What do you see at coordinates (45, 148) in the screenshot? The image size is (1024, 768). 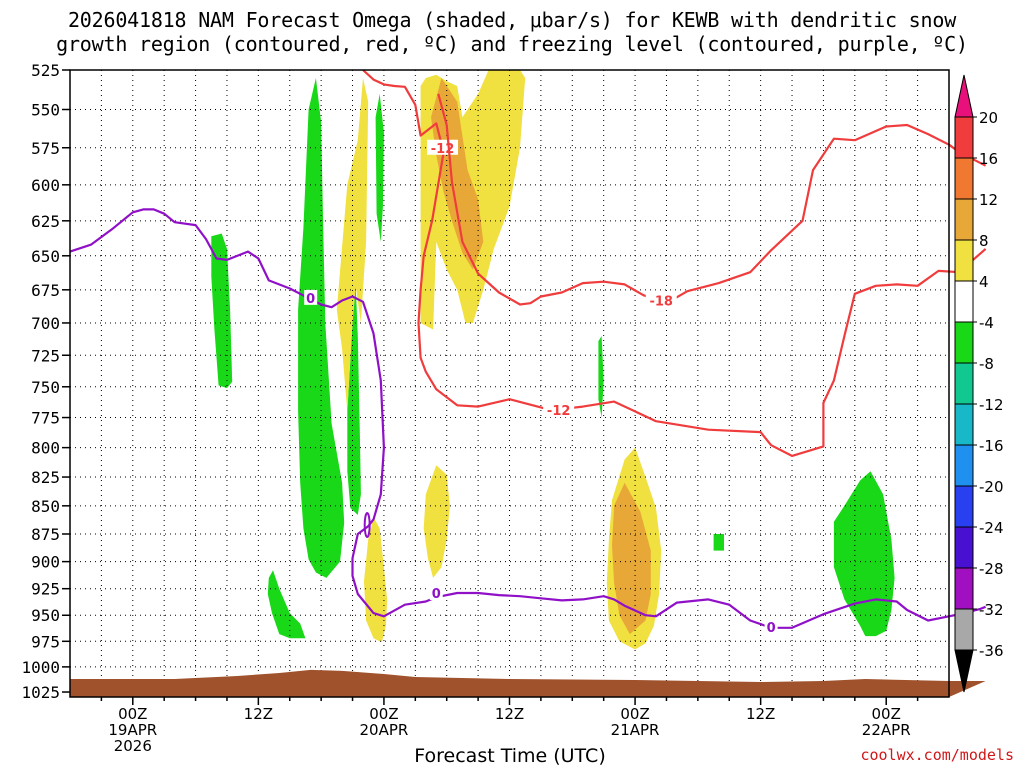 I see `ytick-label-575: 575` at bounding box center [45, 148].